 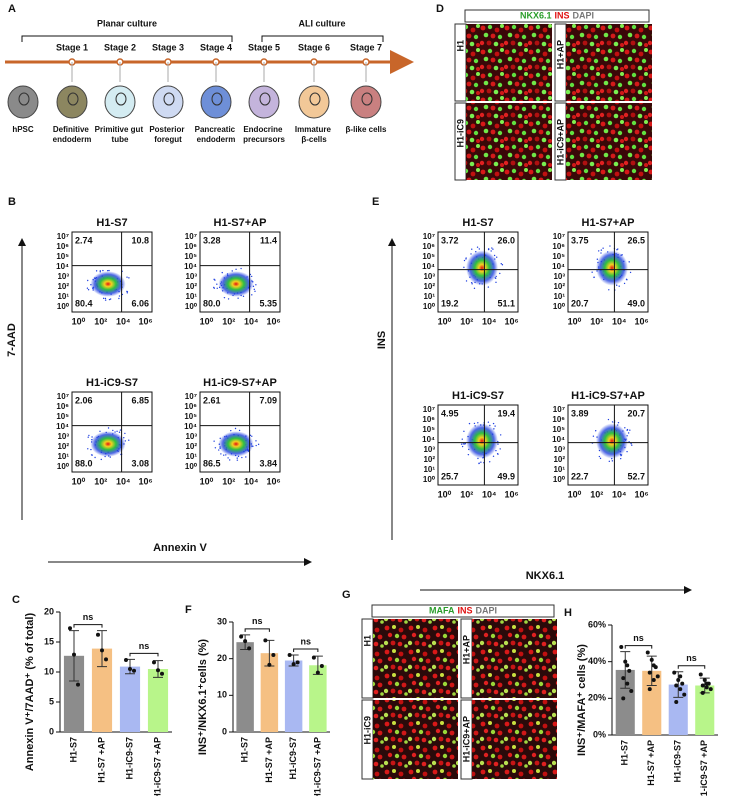 What do you see at coordinates (580, 240) in the screenshot?
I see `quadrant-value: 3.75` at bounding box center [580, 240].